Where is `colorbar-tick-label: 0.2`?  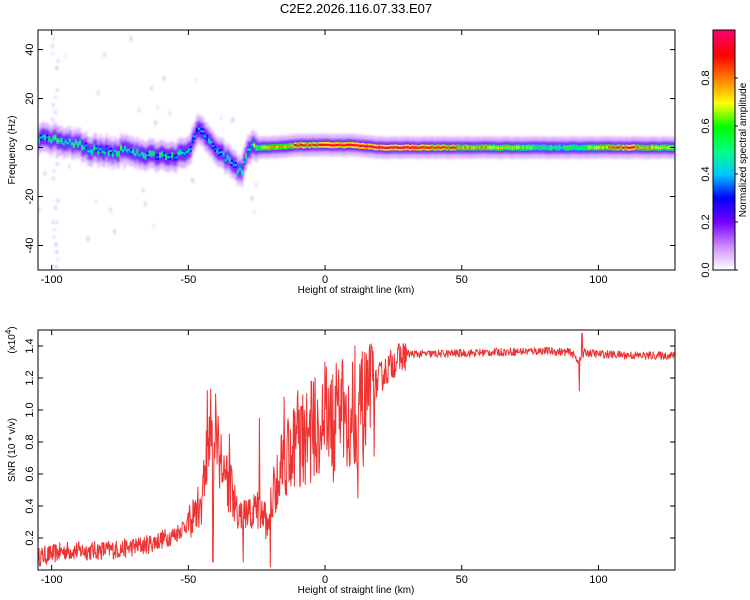
colorbar-tick-label: 0.2 is located at coordinates (706, 221).